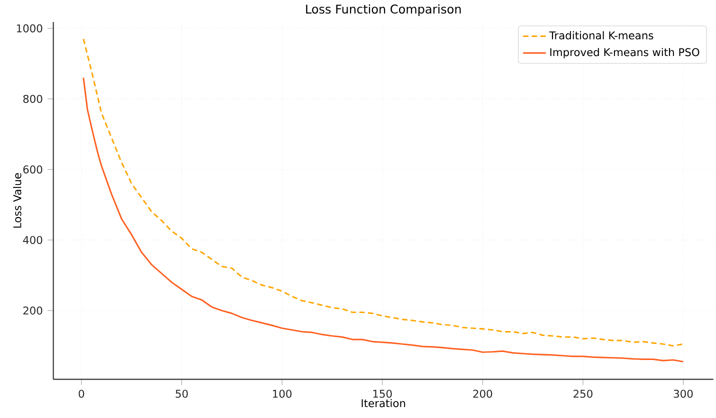  I want to click on x-tick-label: 200, so click(482, 394).